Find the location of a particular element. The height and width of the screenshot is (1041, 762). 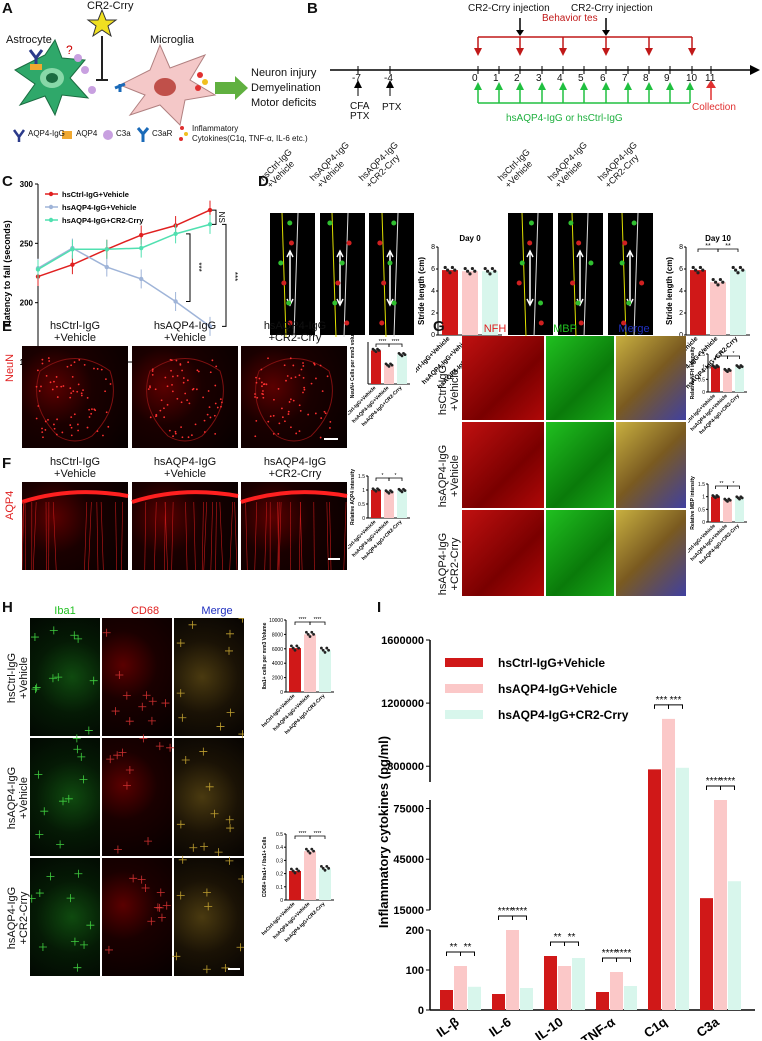

e-group-cr2: hsAQP4-IgG +CR2-Crry is located at coordinates (295, 332).